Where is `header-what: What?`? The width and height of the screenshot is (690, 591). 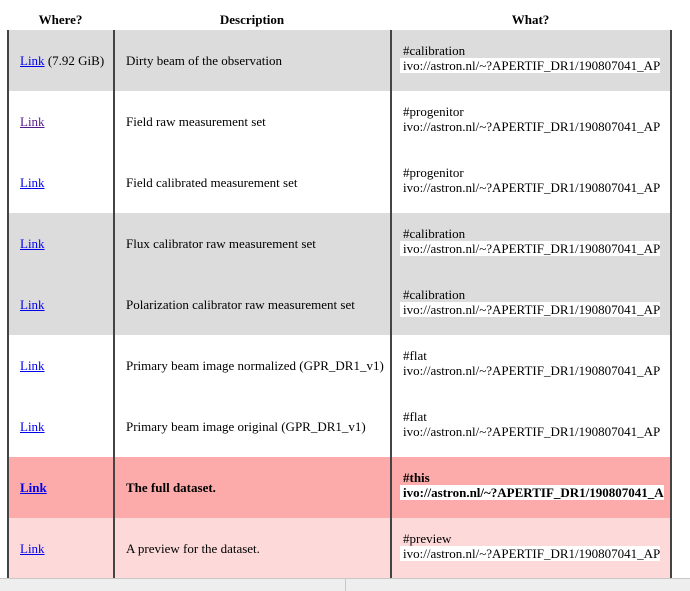
header-what: What? is located at coordinates (530, 19).